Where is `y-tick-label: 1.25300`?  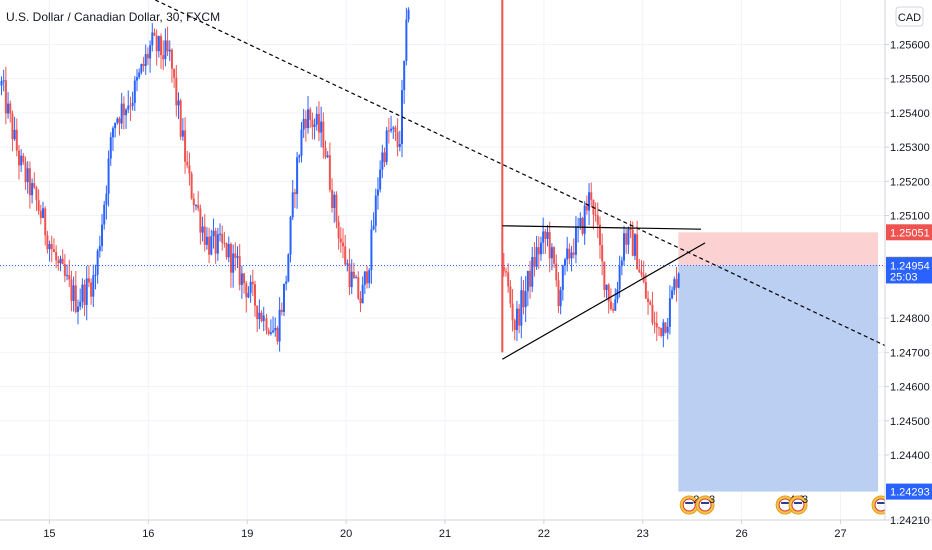 y-tick-label: 1.25300 is located at coordinates (910, 148).